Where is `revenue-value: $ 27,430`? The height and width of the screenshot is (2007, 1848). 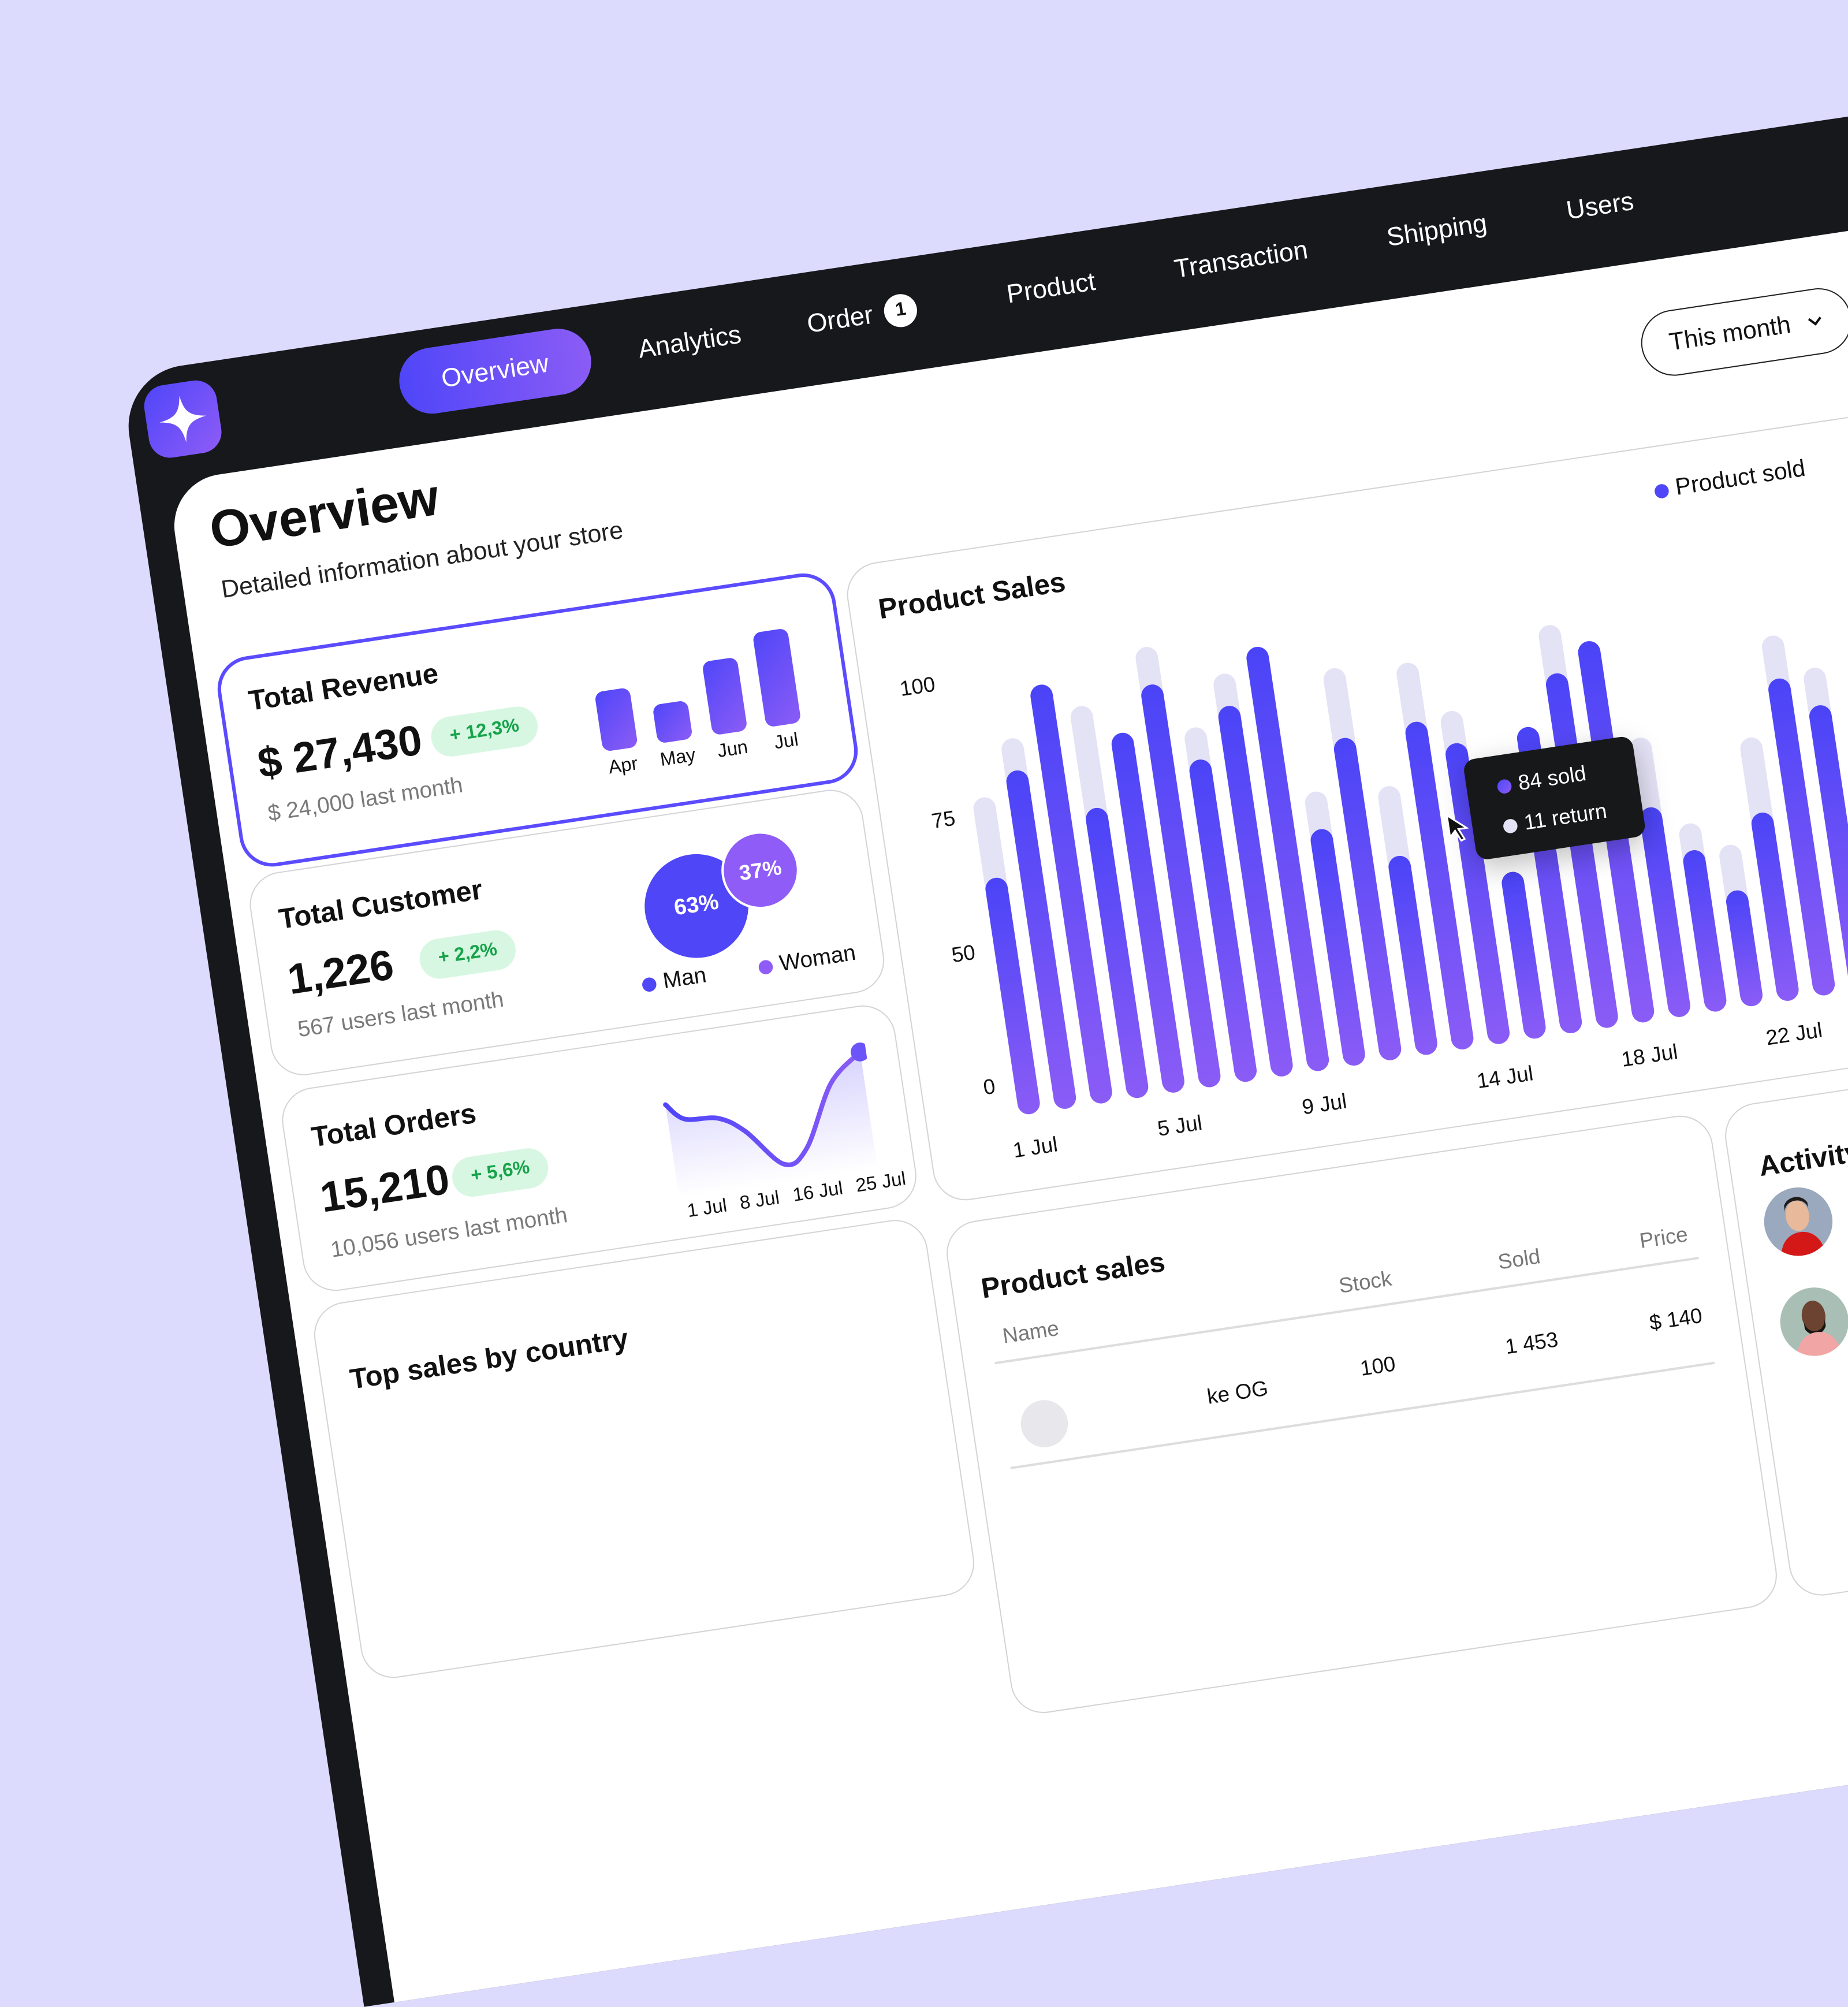 revenue-value: $ 27,430 is located at coordinates (340, 751).